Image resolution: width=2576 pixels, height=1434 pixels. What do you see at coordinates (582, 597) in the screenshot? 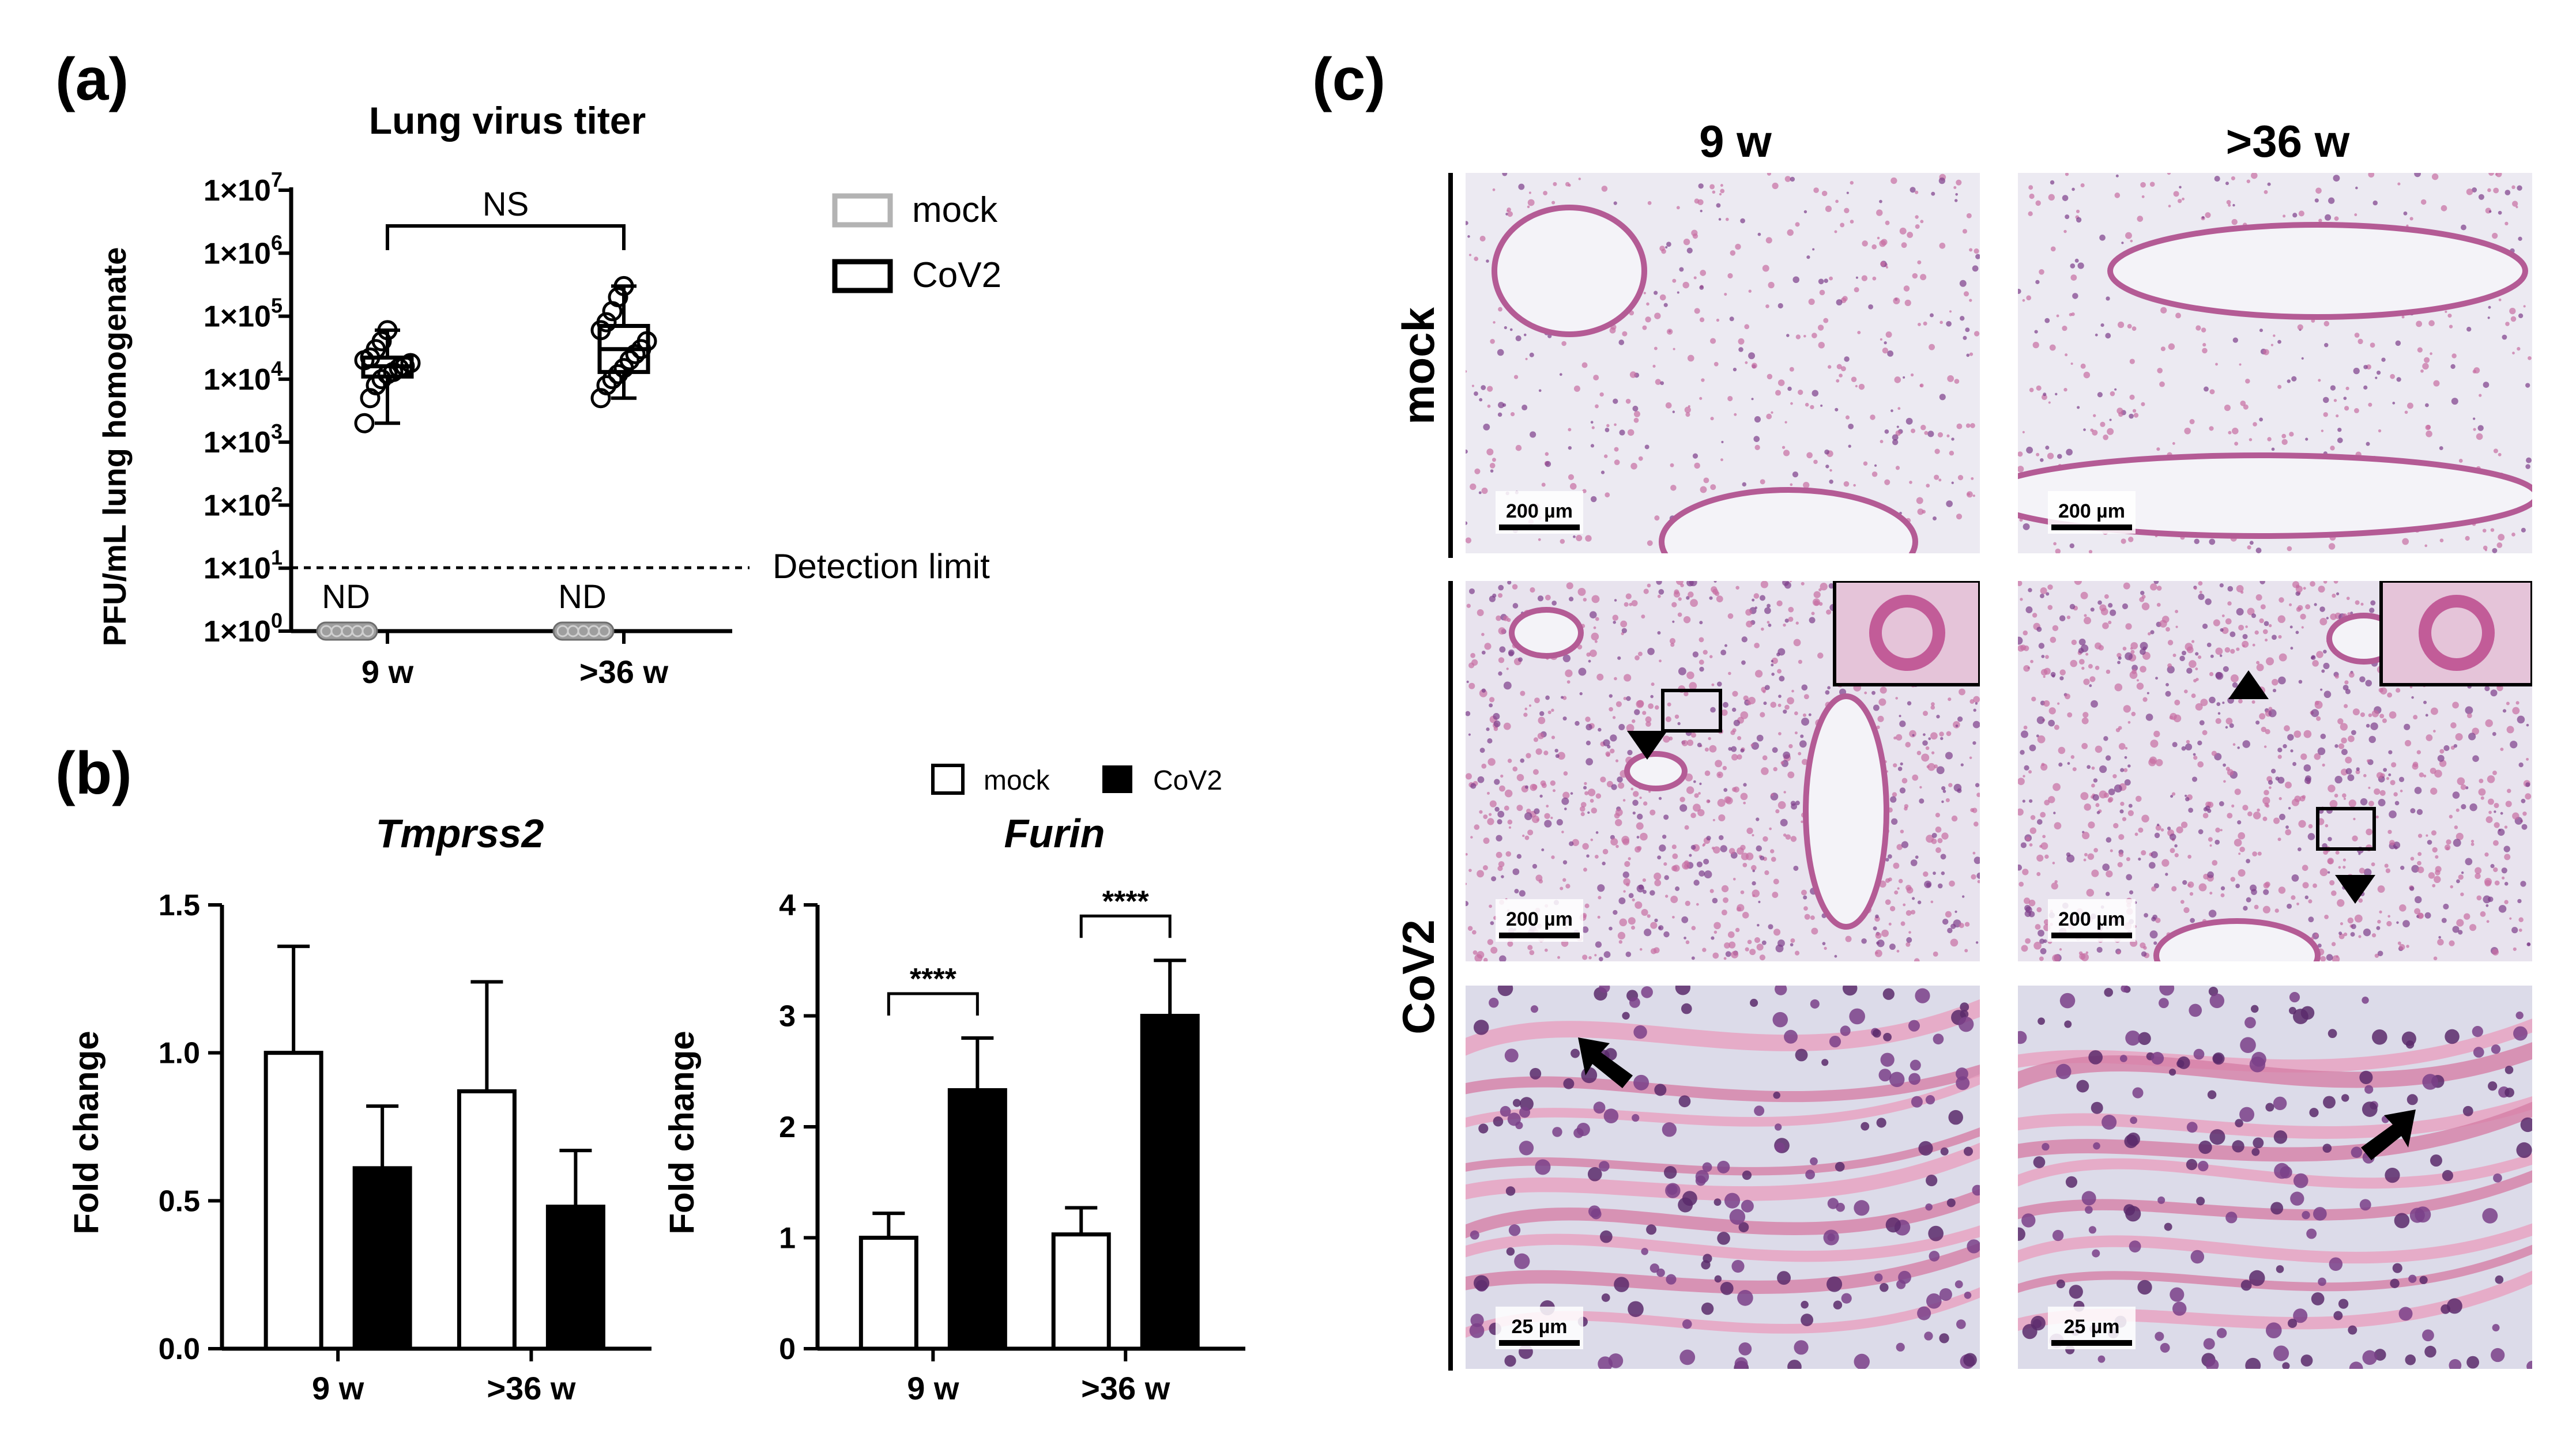
I see `nd-label: ND` at bounding box center [582, 597].